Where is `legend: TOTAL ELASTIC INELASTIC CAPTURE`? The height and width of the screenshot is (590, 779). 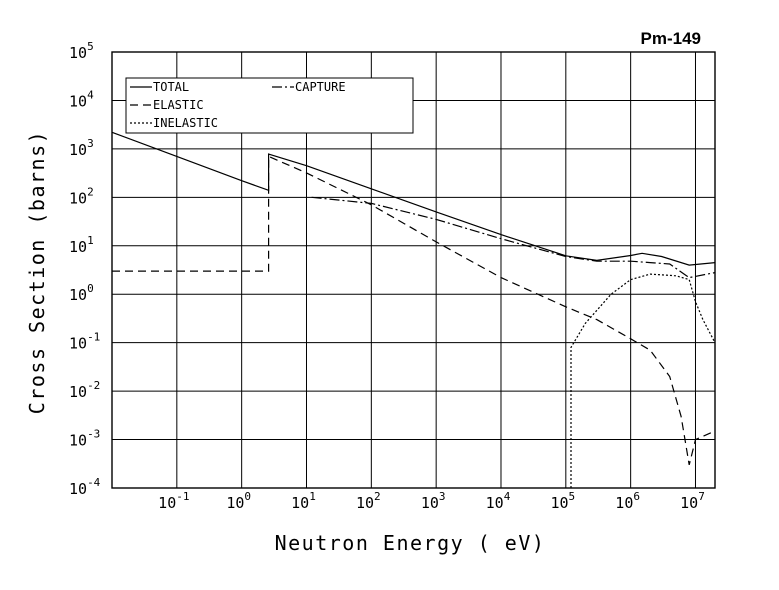 legend: TOTAL ELASTIC INELASTIC CAPTURE is located at coordinates (269, 105).